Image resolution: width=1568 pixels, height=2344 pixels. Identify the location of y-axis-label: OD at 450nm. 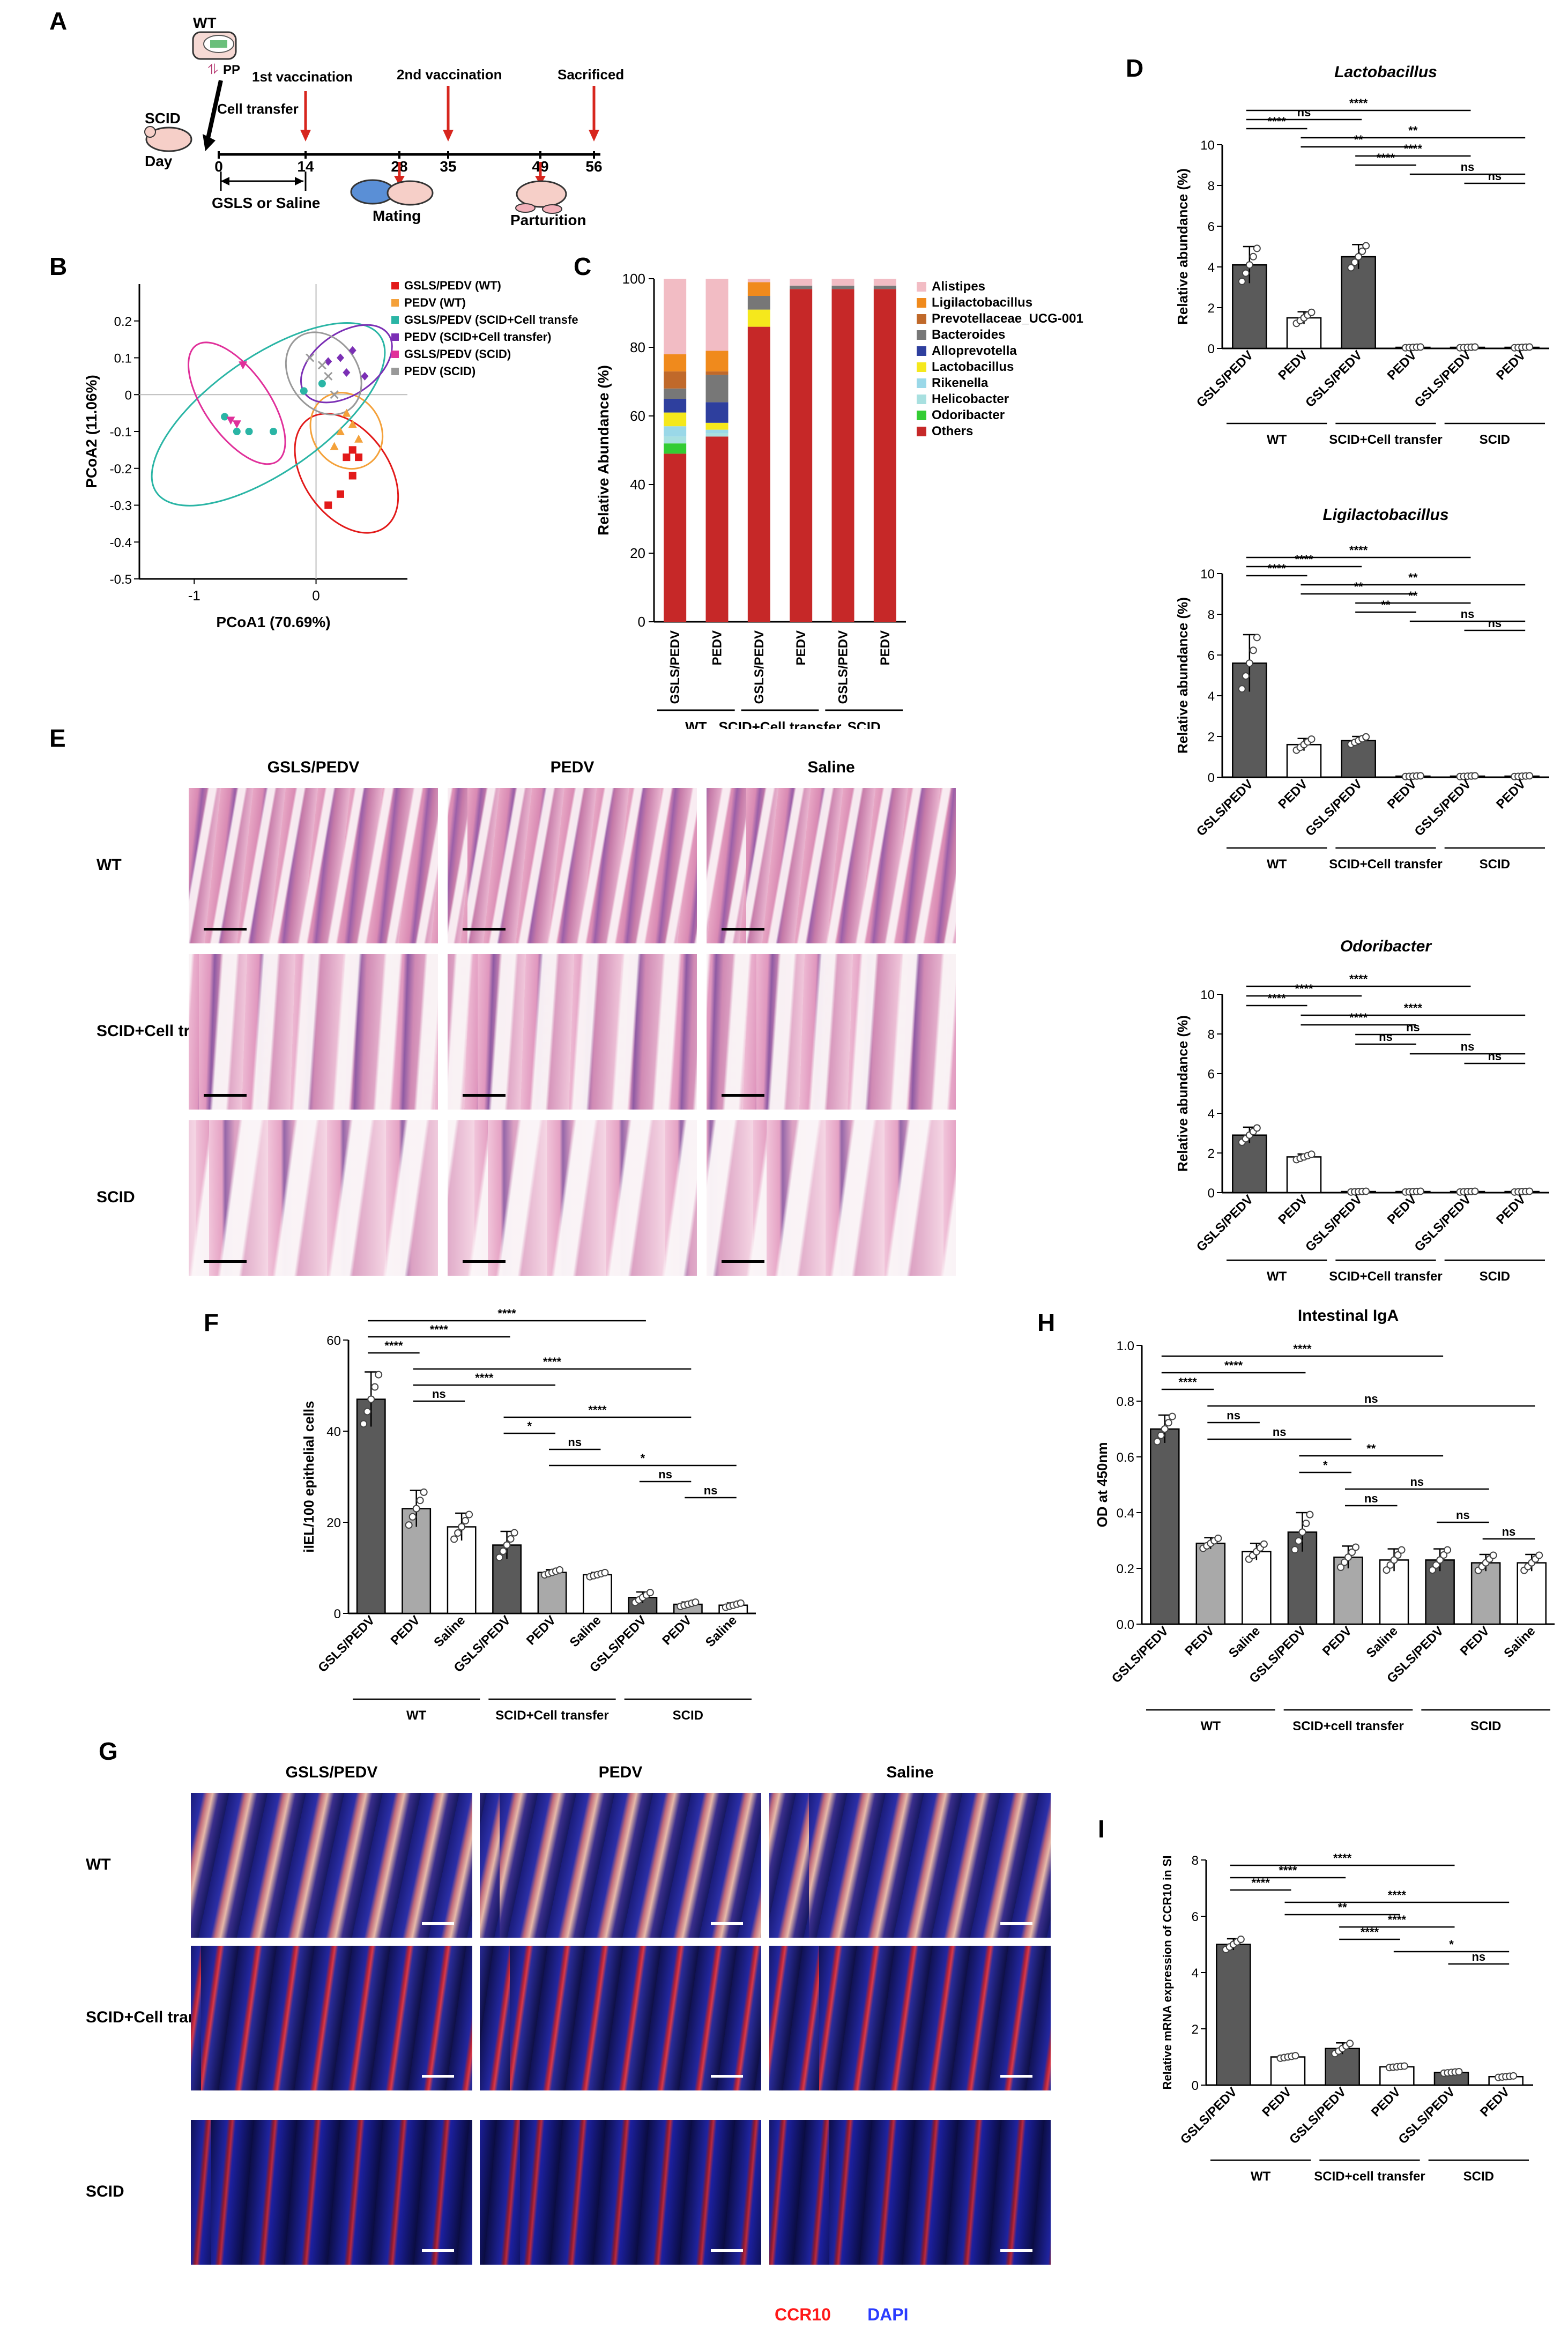
(1102, 1485).